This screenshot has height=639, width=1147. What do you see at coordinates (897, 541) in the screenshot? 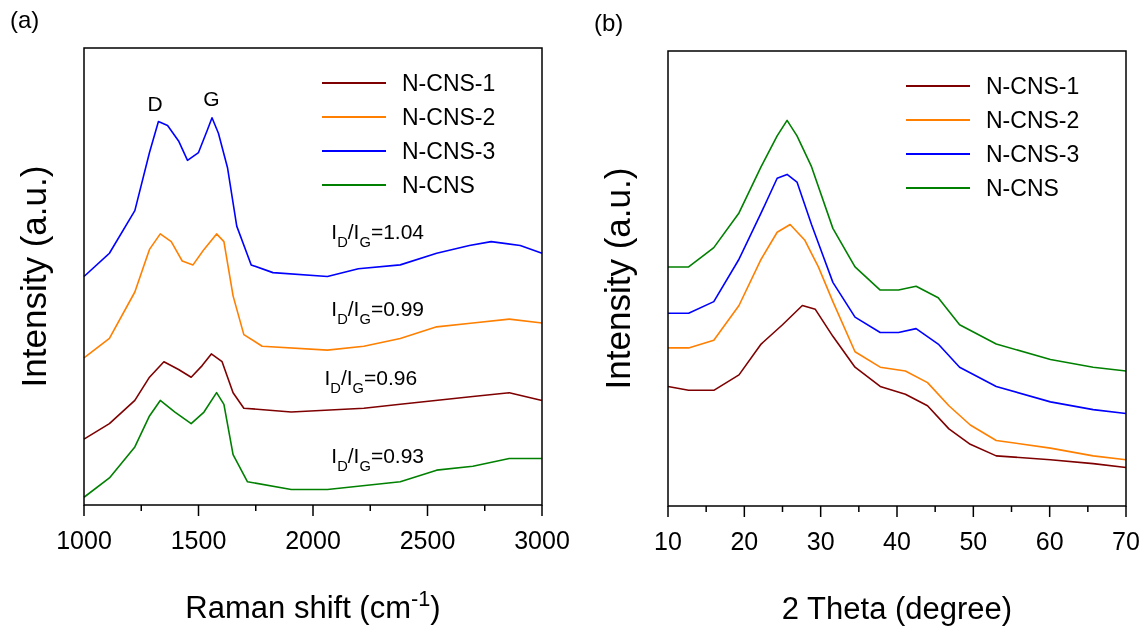
I see `x-tick-label: 40` at bounding box center [897, 541].